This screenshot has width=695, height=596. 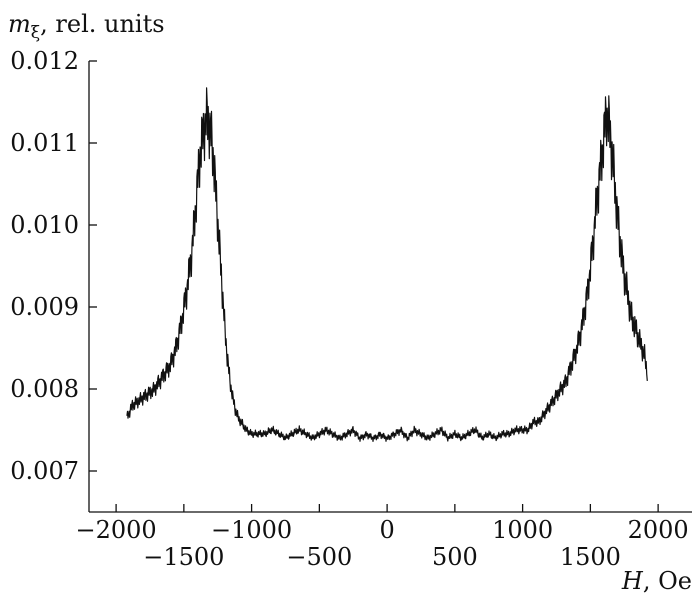 I want to click on y-axis-title-rest: , rel. units, so click(x=102, y=24).